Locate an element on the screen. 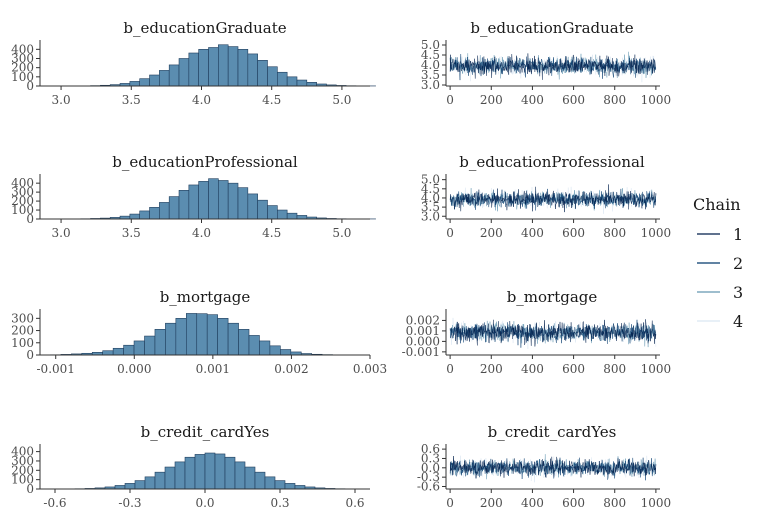 Image resolution: width=763 pixels, height=522 pixels. x-tick-label: -0.001 is located at coordinates (56, 369).